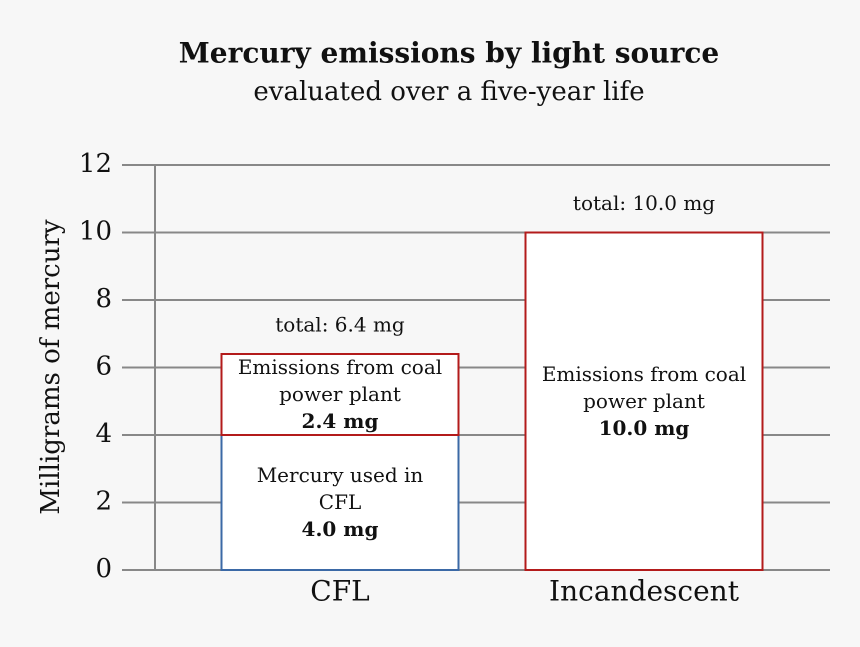 The width and height of the screenshot is (860, 647). Describe the element at coordinates (644, 203) in the screenshot. I see `total-label: total: 10.0 mg` at that location.